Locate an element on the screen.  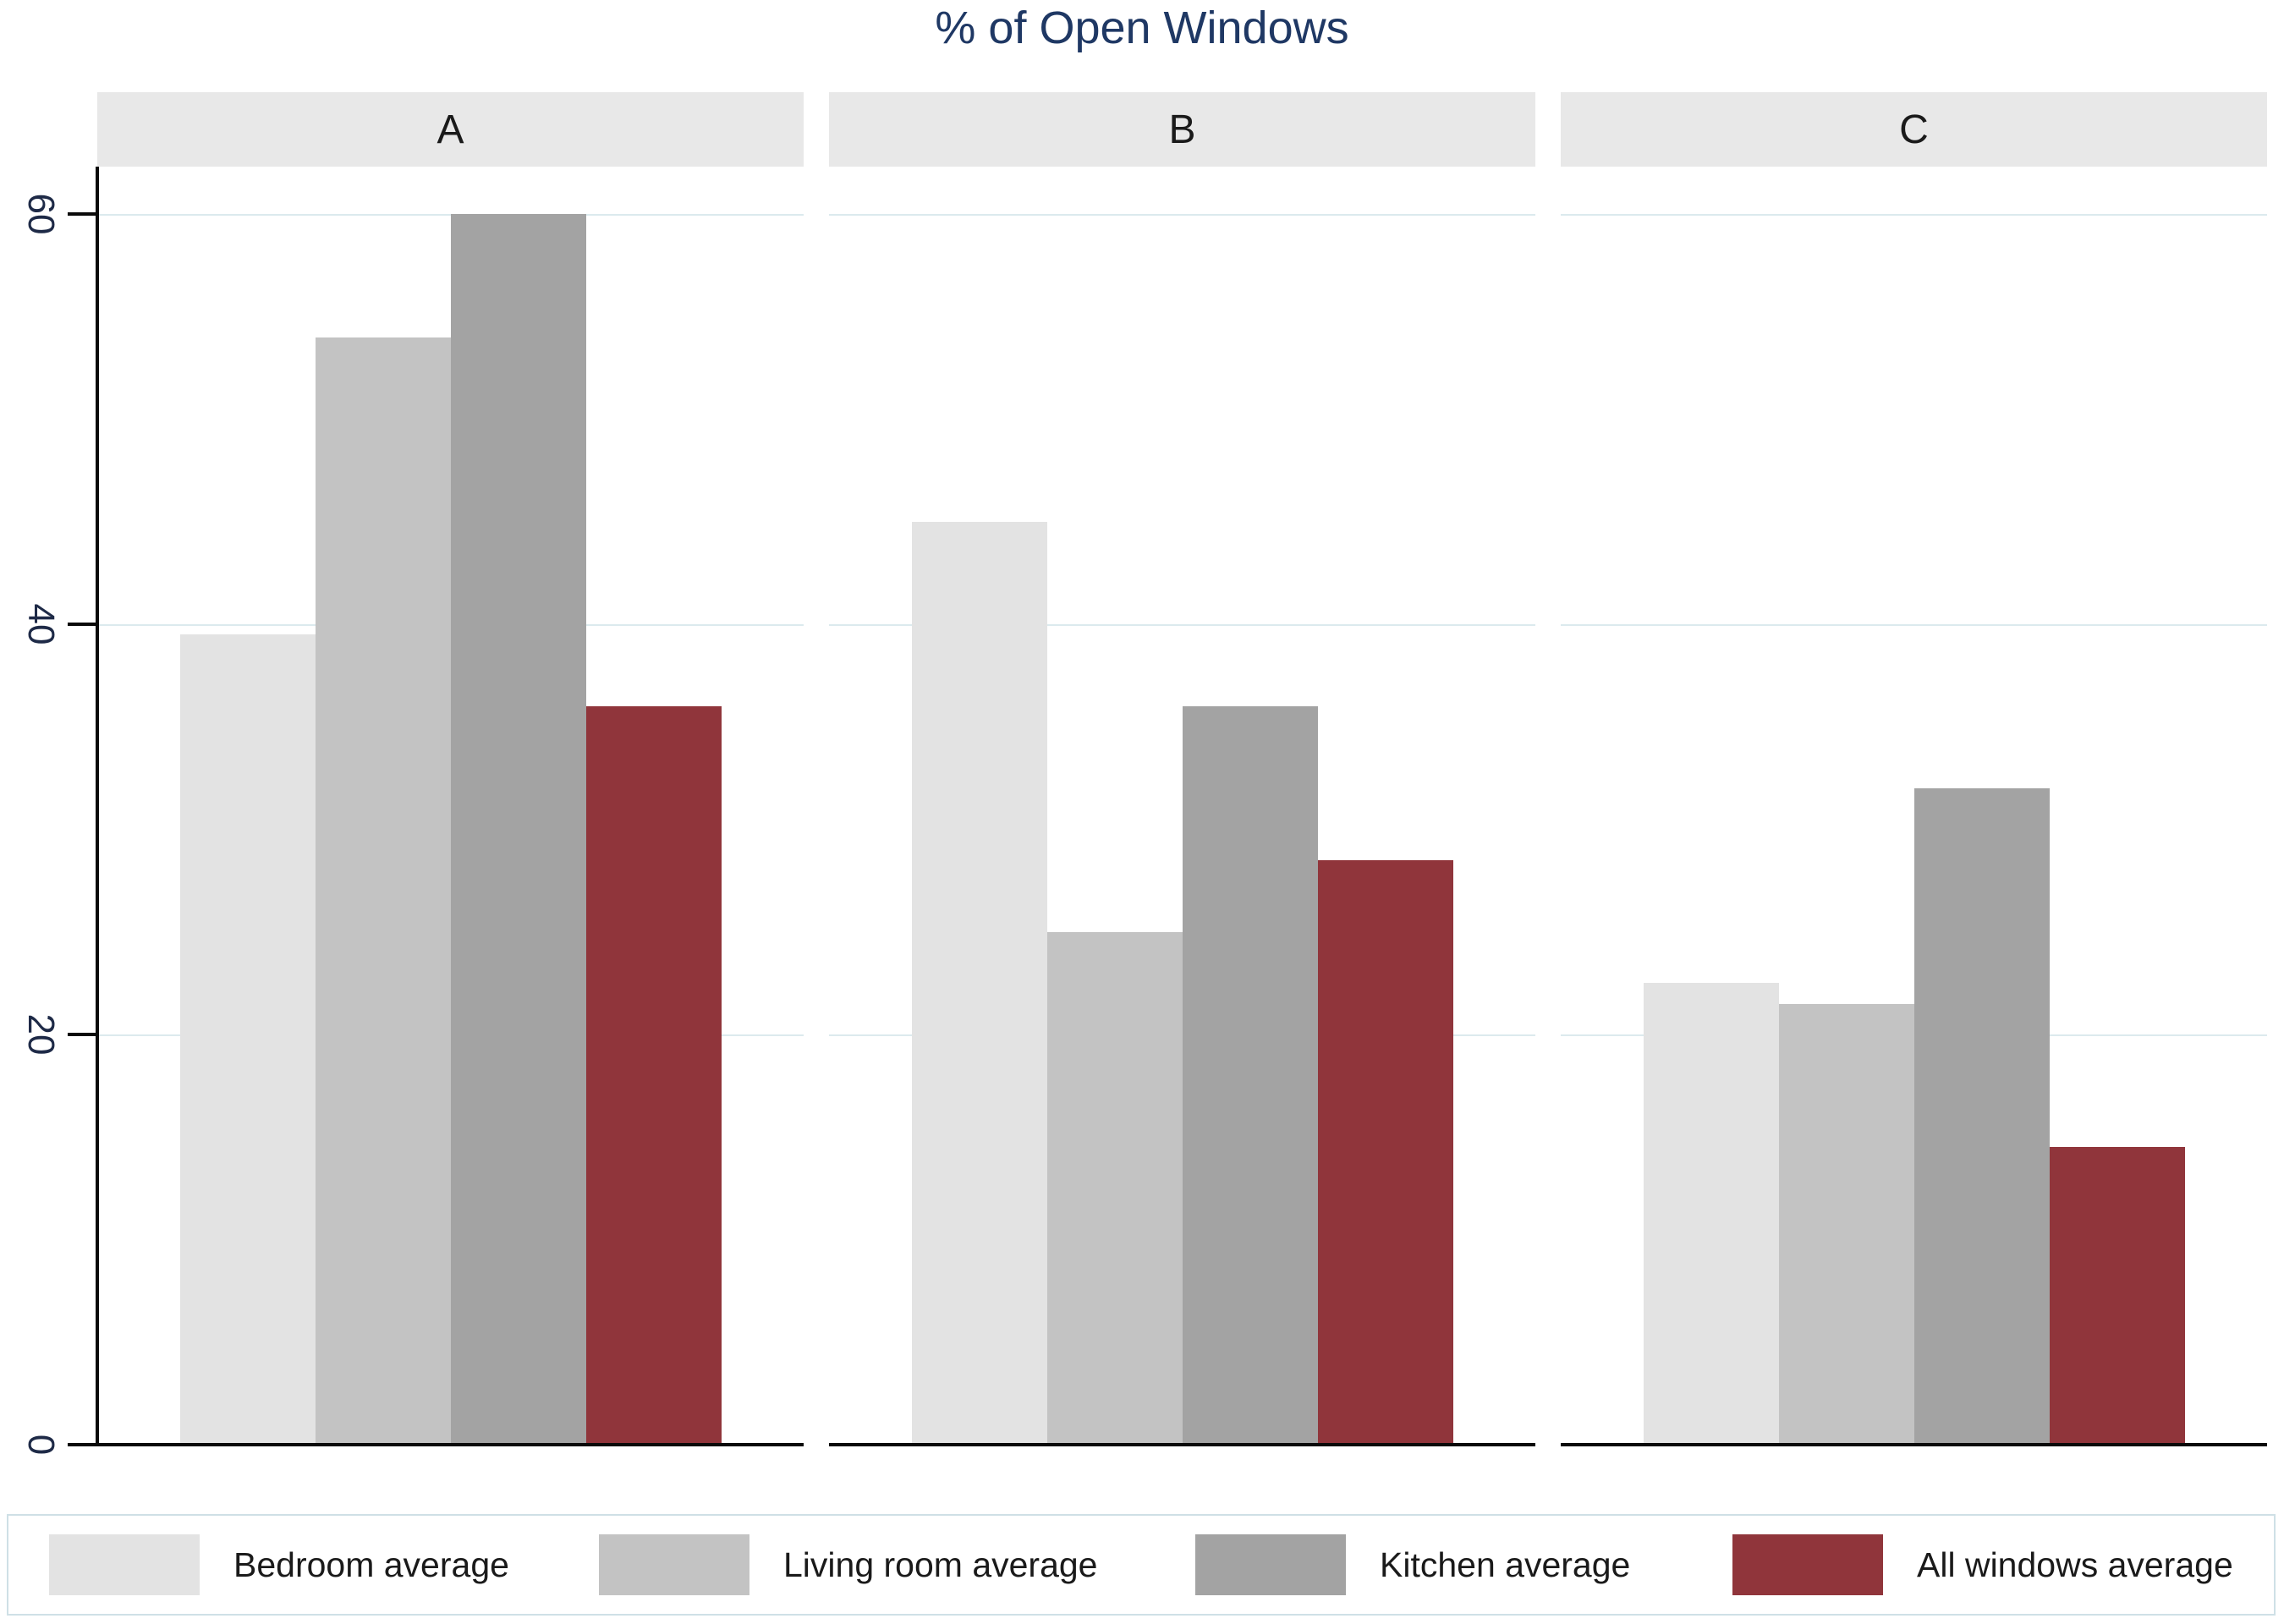
bar-A-kitchen-average is located at coordinates (518, 829).